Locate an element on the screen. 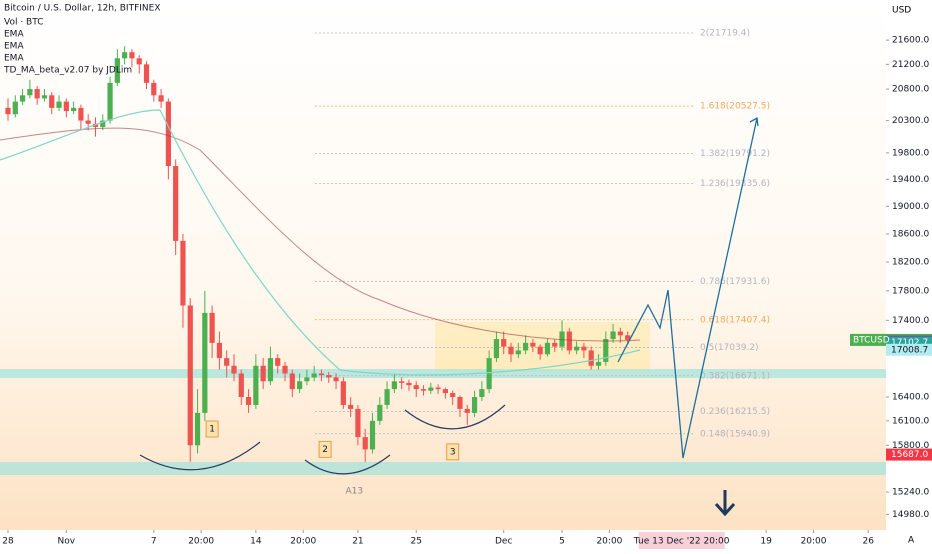  fib-label: 0.618(17407.4) is located at coordinates (735, 320).